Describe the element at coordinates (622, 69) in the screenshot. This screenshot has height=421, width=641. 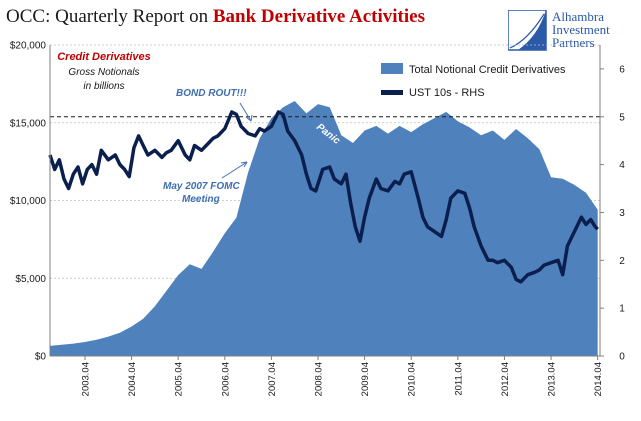
I see `right-tick-label: 6` at that location.